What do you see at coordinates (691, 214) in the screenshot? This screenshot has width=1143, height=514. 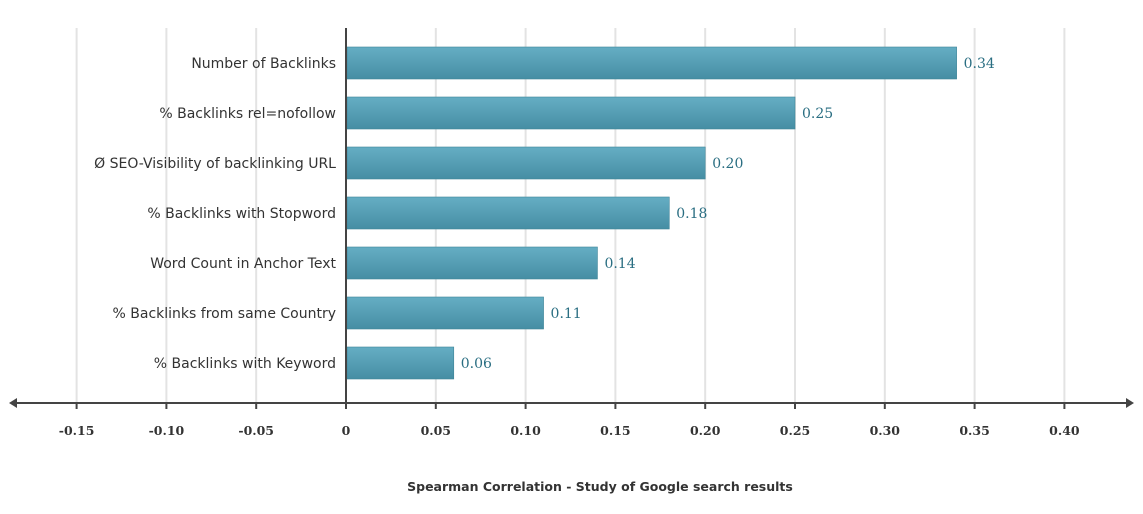 I see `value-label: 0.18` at bounding box center [691, 214].